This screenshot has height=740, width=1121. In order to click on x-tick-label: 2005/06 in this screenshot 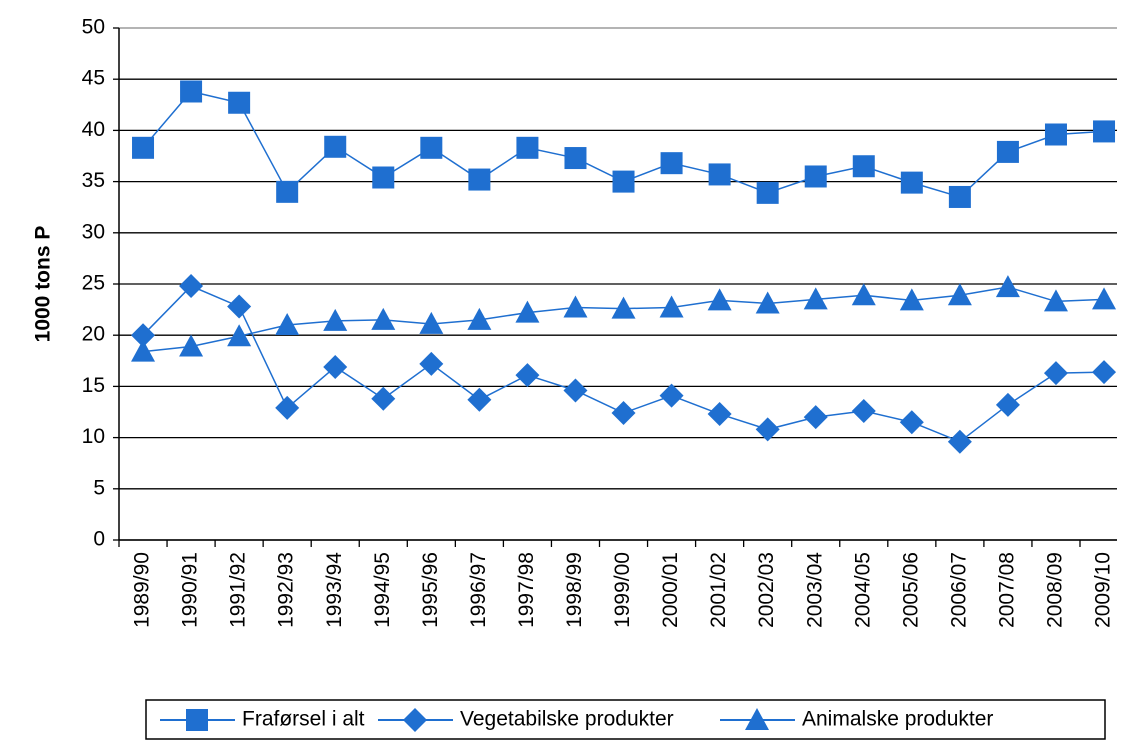, I will do `click(910, 590)`.